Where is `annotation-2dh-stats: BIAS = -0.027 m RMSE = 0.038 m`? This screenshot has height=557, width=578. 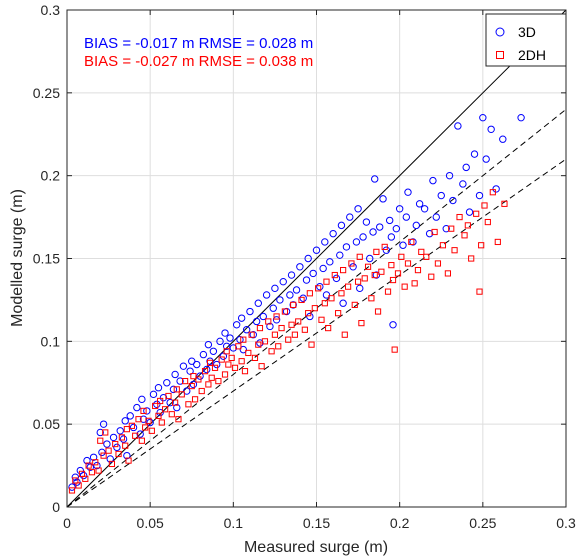
annotation-2dh-stats: BIAS = -0.027 m RMSE = 0.038 m is located at coordinates (198, 61).